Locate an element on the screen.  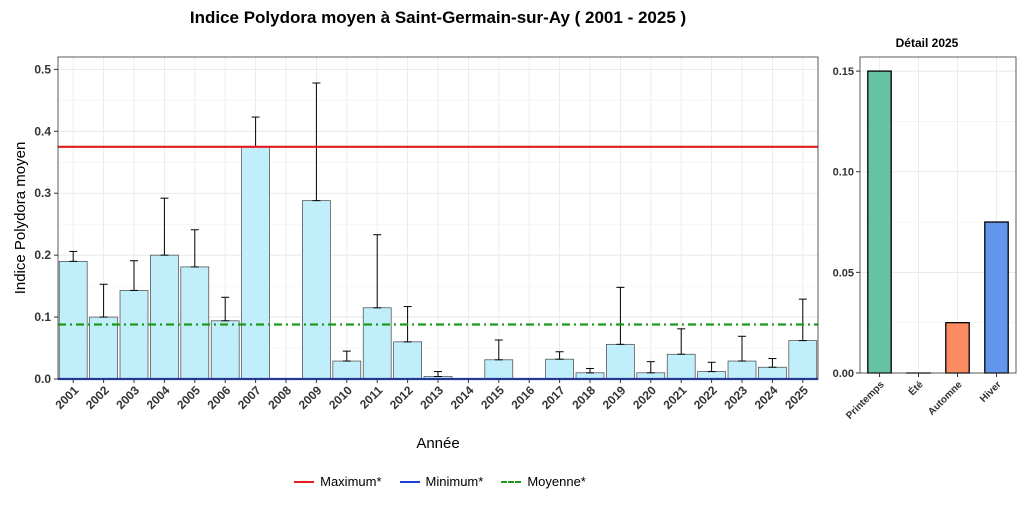
x-tick-label: 2003 is located at coordinates (127, 397).